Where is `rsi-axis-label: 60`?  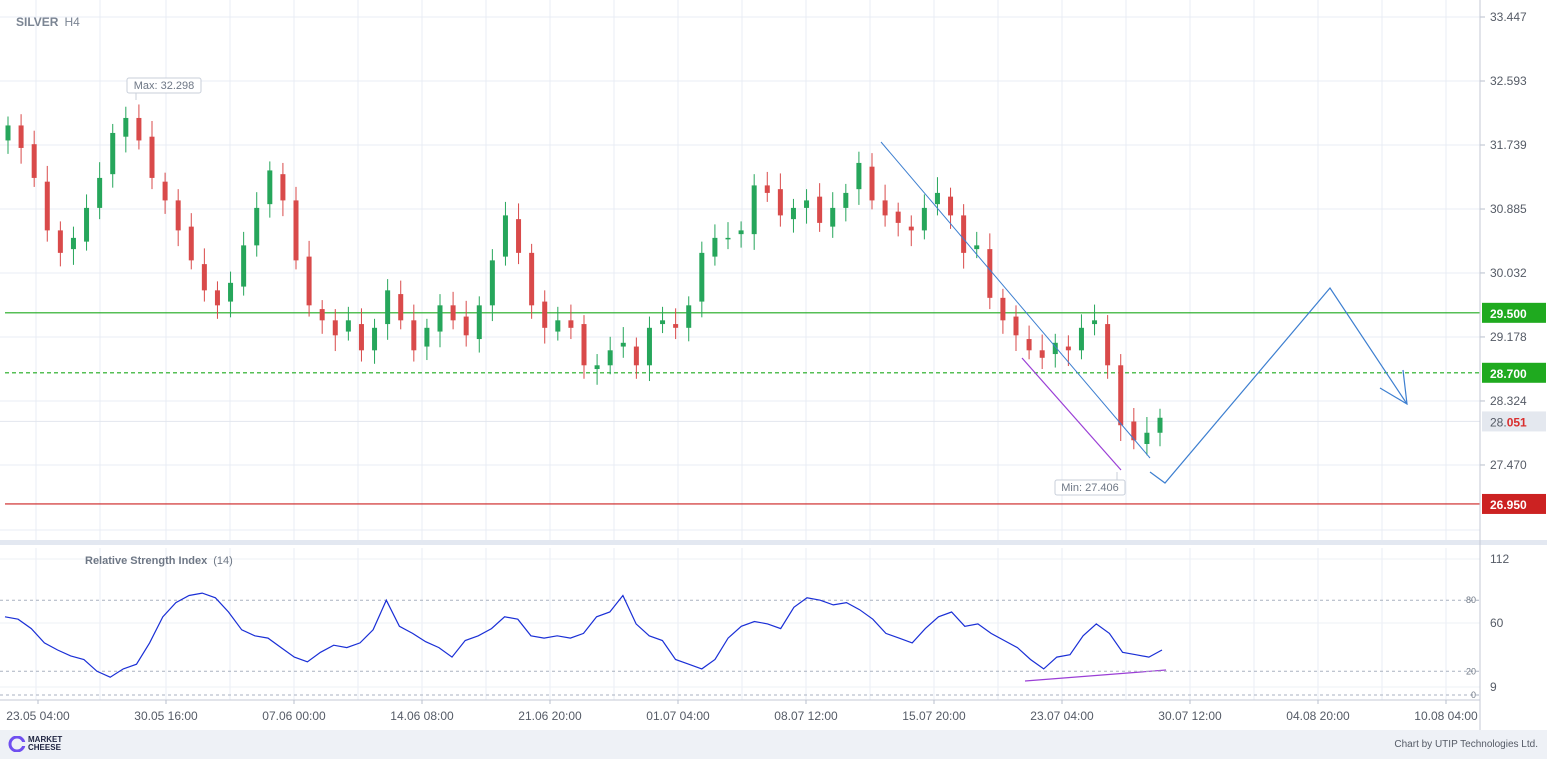 rsi-axis-label: 60 is located at coordinates (1497, 623).